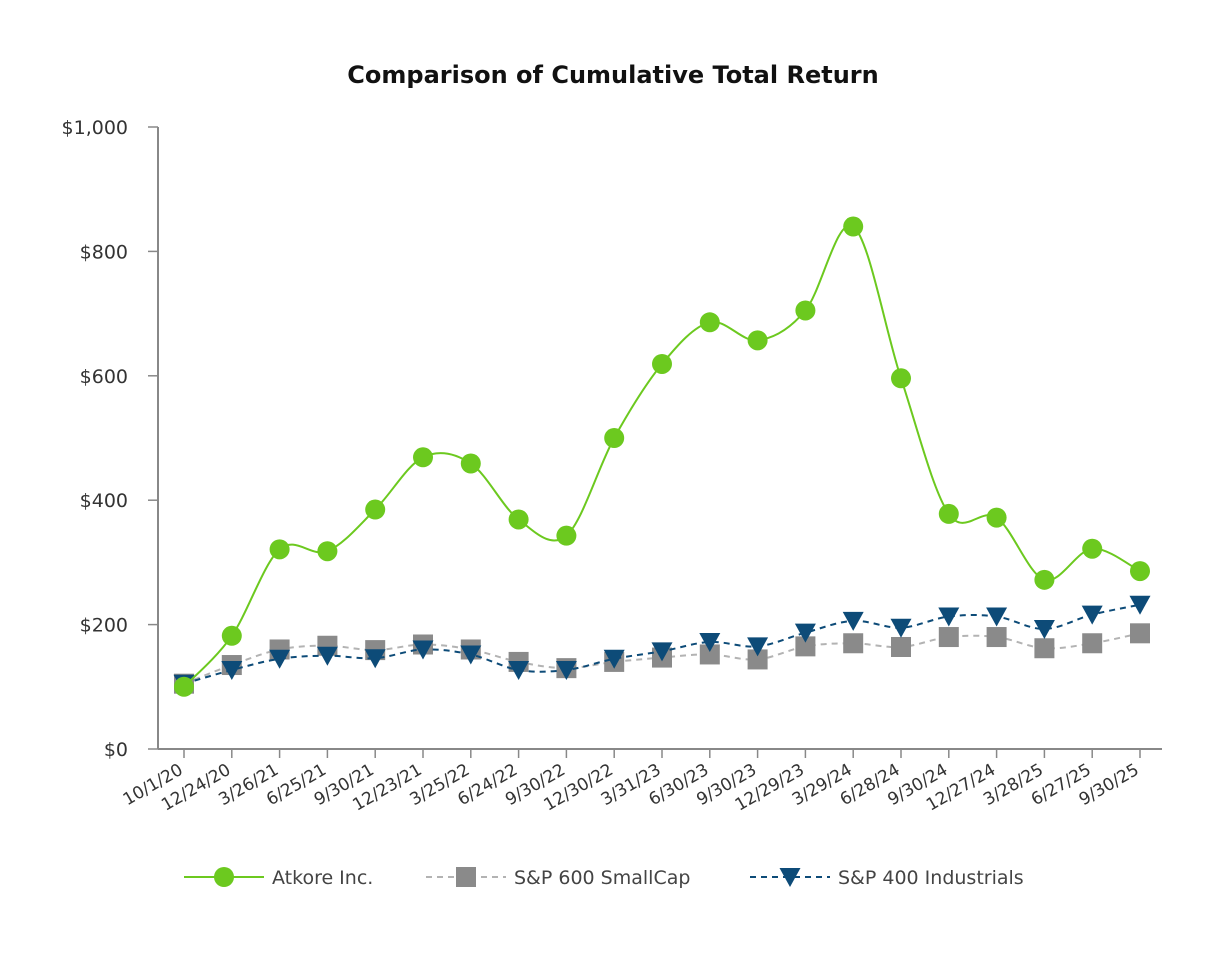 The width and height of the screenshot is (1226, 960). I want to click on y-tick-label: $200, so click(104, 626).